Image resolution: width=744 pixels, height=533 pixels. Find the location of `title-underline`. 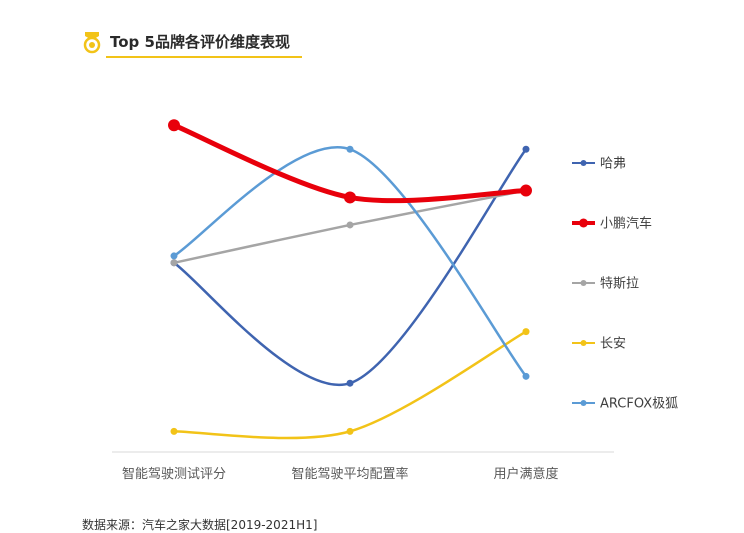

title-underline is located at coordinates (204, 57).